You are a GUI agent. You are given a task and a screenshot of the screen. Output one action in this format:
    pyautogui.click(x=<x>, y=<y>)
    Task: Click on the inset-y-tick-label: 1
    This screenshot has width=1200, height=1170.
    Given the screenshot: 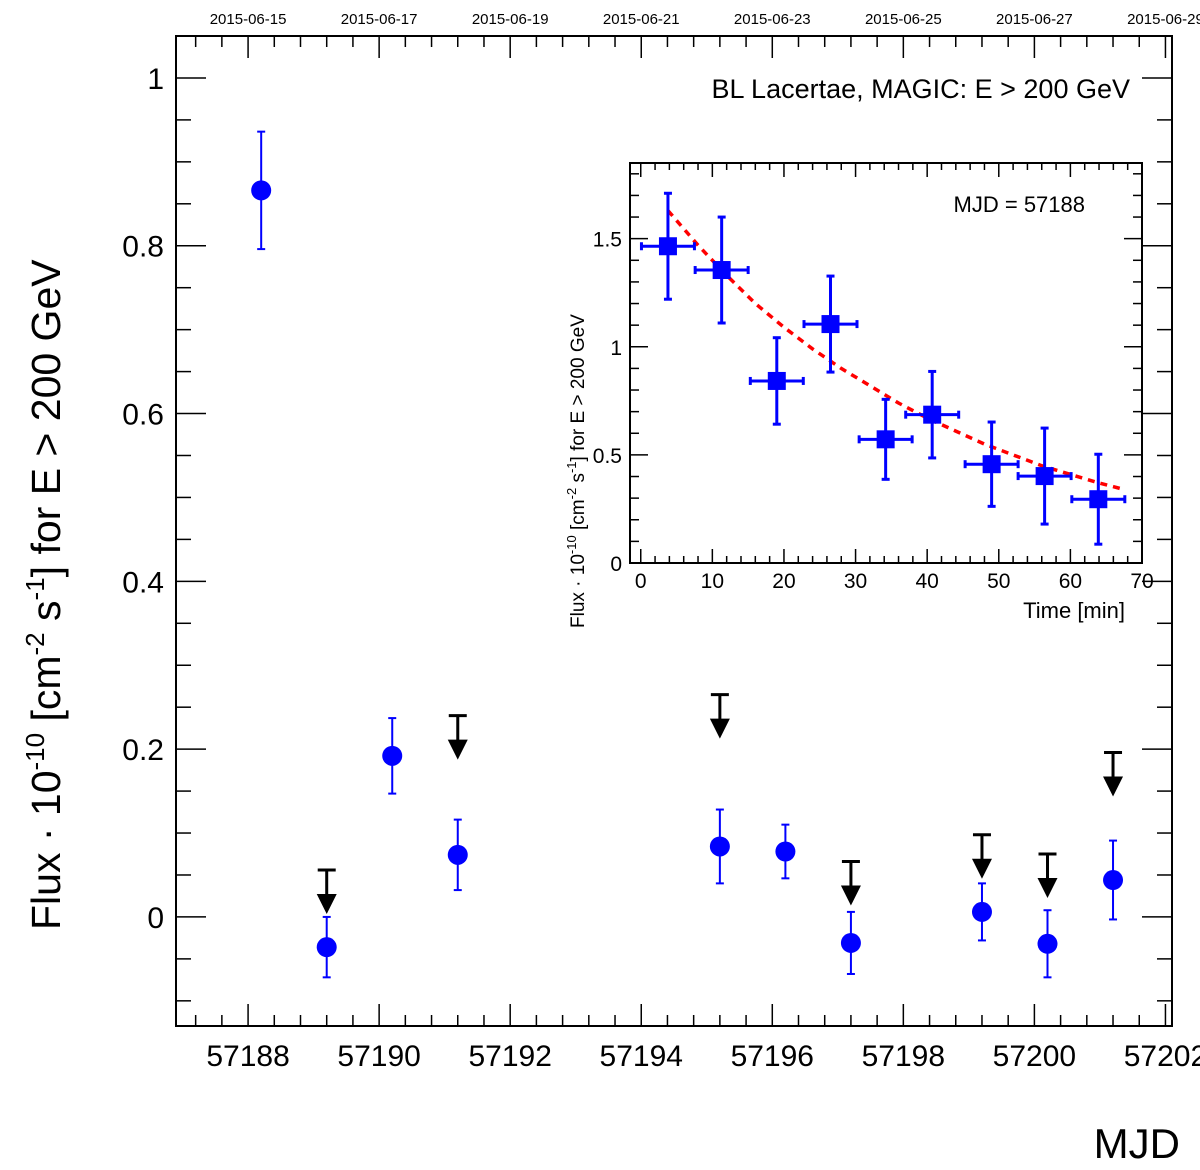 What is the action you would take?
    pyautogui.click(x=616, y=348)
    